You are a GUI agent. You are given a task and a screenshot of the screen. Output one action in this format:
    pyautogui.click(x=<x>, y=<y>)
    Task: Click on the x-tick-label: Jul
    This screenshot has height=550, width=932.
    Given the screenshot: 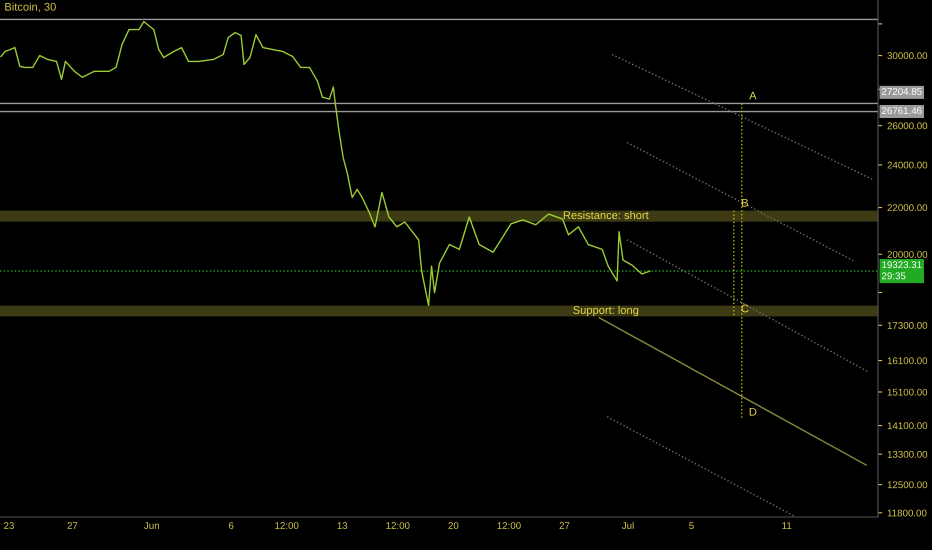 What is the action you would take?
    pyautogui.click(x=628, y=525)
    